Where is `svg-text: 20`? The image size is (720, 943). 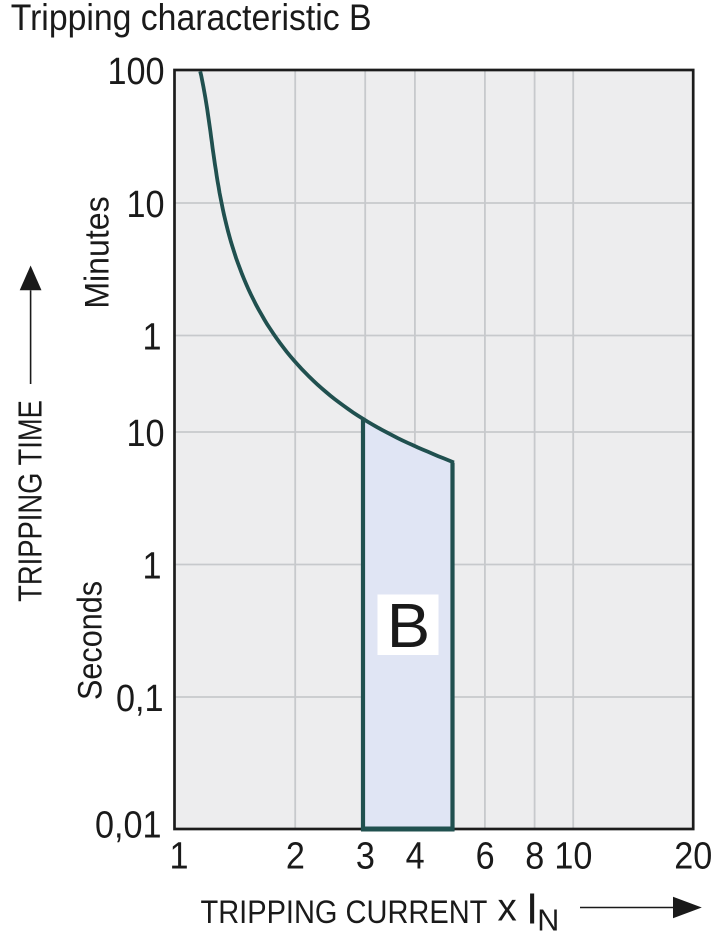 svg-text: 20 is located at coordinates (693, 855).